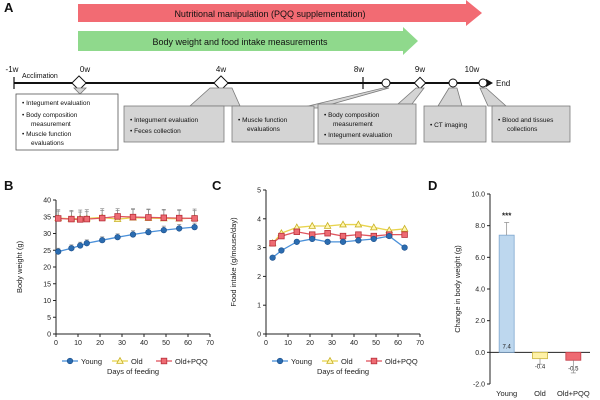 This screenshot has width=600, height=400. I want to click on y-axis-label: Food intake (g/mouse/day), so click(233, 262).